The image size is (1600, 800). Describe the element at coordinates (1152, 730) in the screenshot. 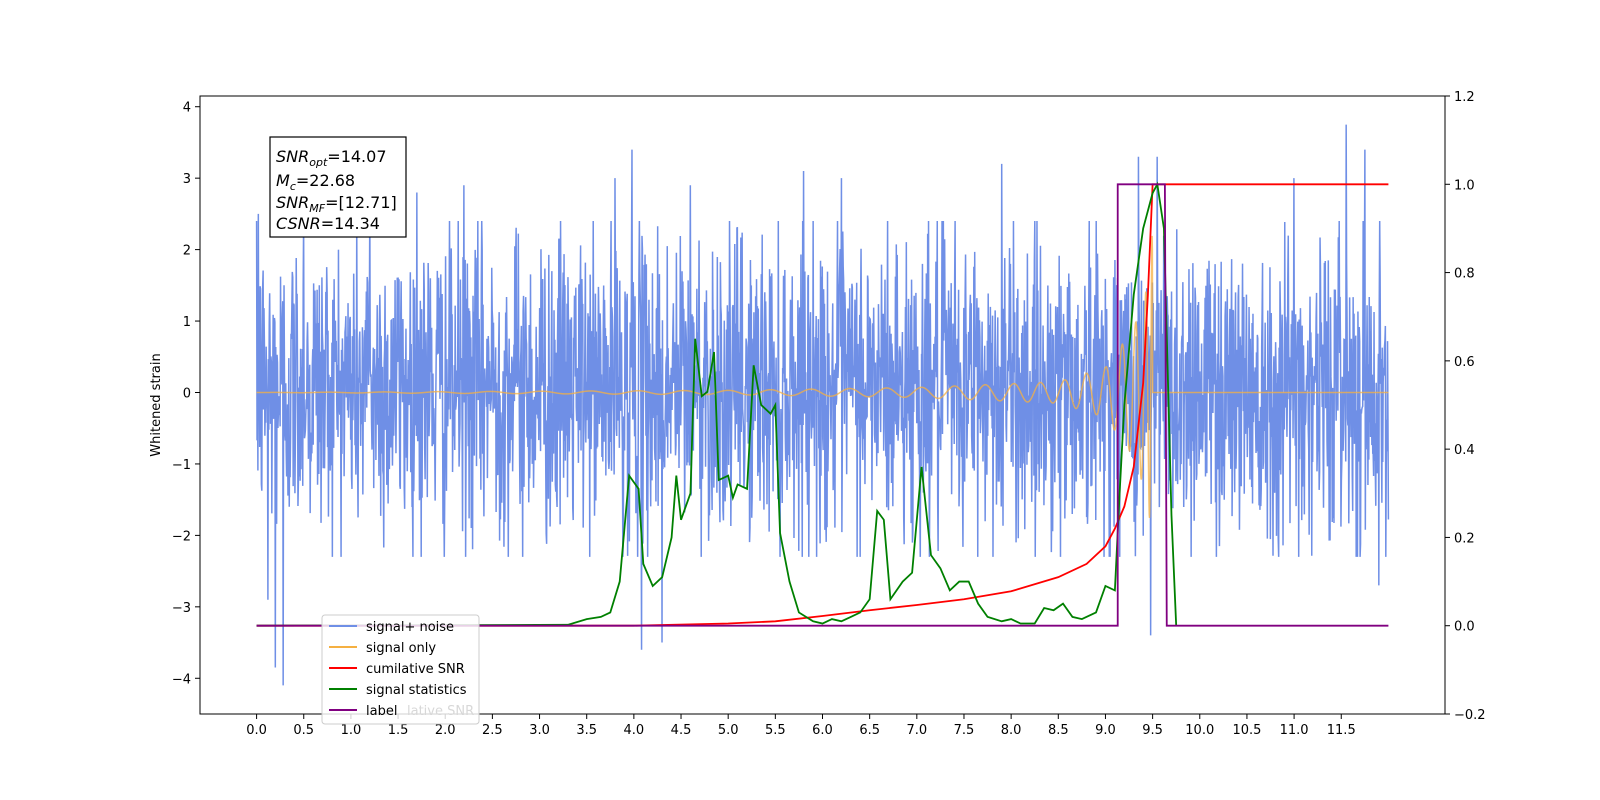

I see `x-tick-label: 9.5` at that location.